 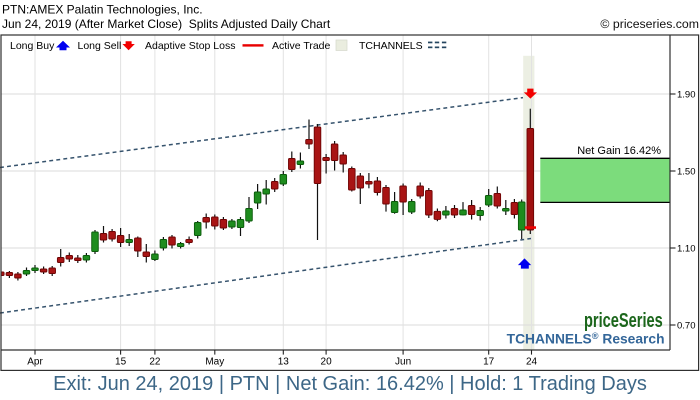 What do you see at coordinates (586, 339) in the screenshot?
I see `svg-text: TCHANNELS® Research` at bounding box center [586, 339].